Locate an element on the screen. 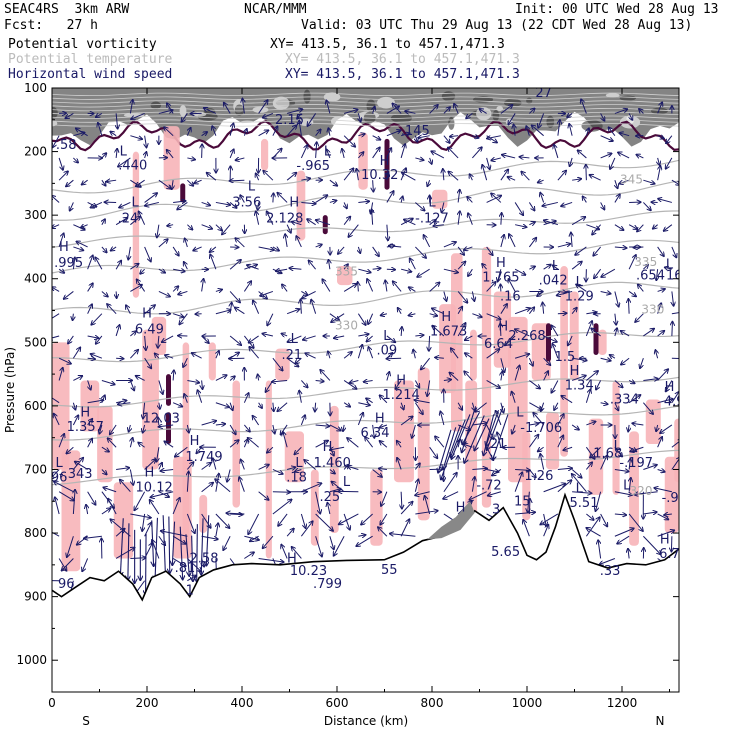  pv-extremum-label: 1.673 is located at coordinates (448, 332).